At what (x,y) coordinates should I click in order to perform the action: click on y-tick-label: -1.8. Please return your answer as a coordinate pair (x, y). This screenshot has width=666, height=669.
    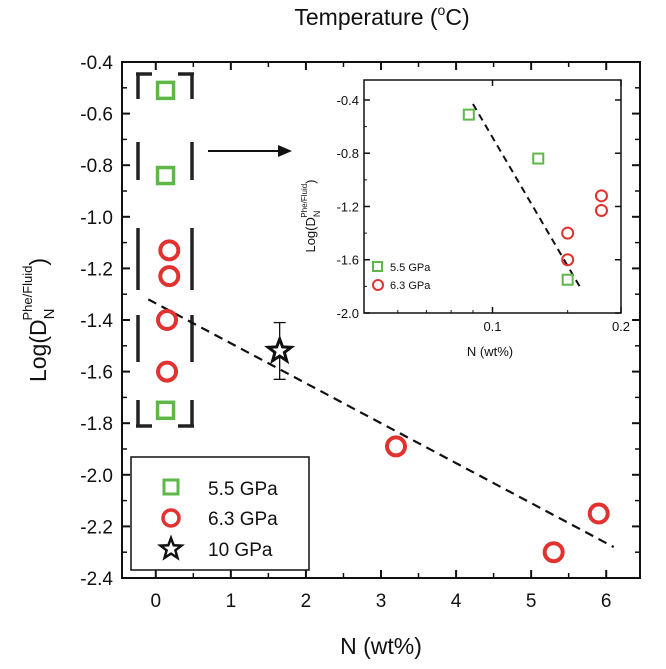
    Looking at the image, I should click on (96, 424).